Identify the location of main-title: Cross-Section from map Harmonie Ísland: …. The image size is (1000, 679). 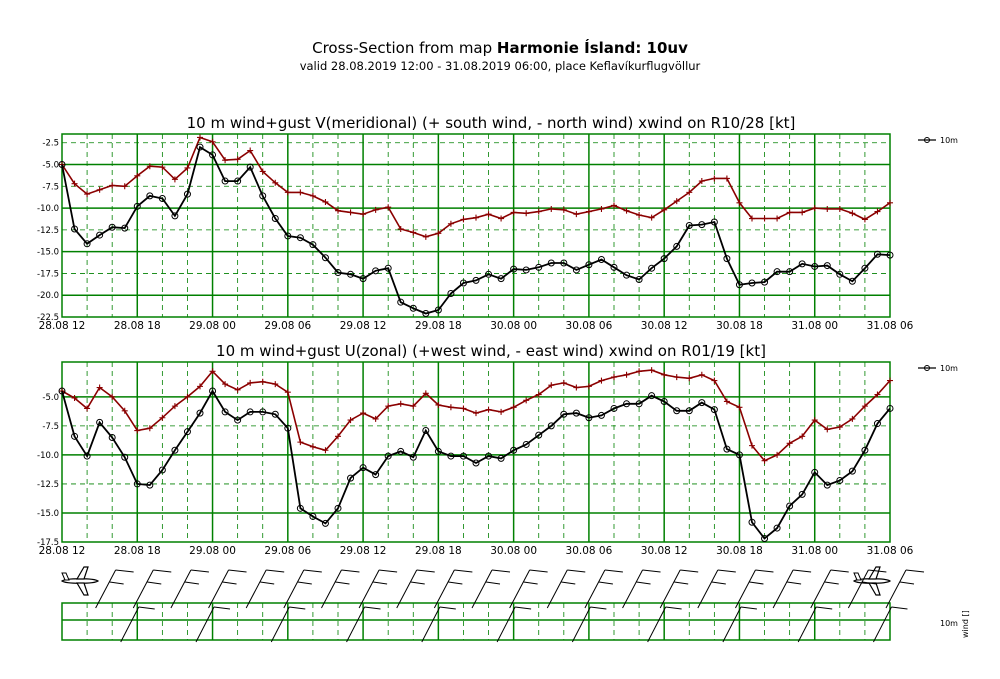
(500, 48).